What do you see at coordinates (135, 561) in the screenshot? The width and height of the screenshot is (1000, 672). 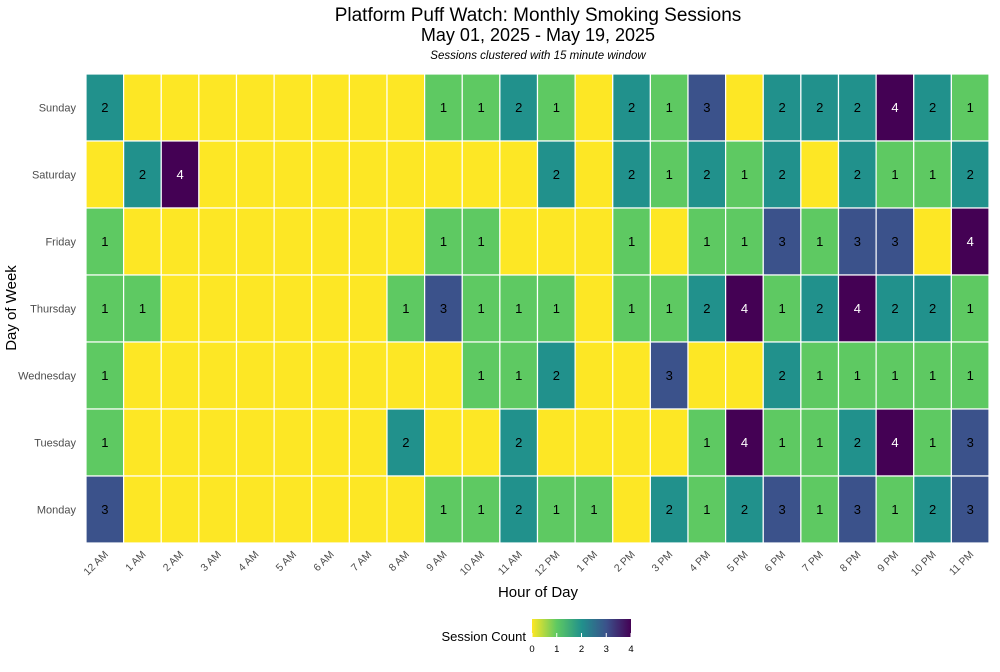 I see `x-tick-label: 1 AM` at bounding box center [135, 561].